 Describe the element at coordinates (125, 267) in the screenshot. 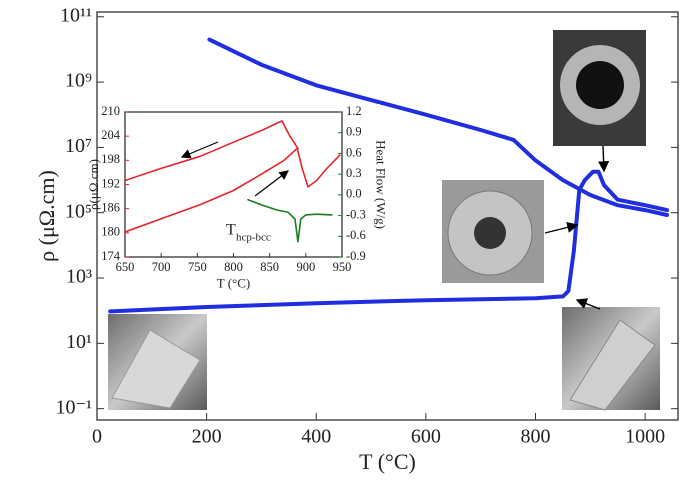

I see `x-tick-label: 650` at that location.